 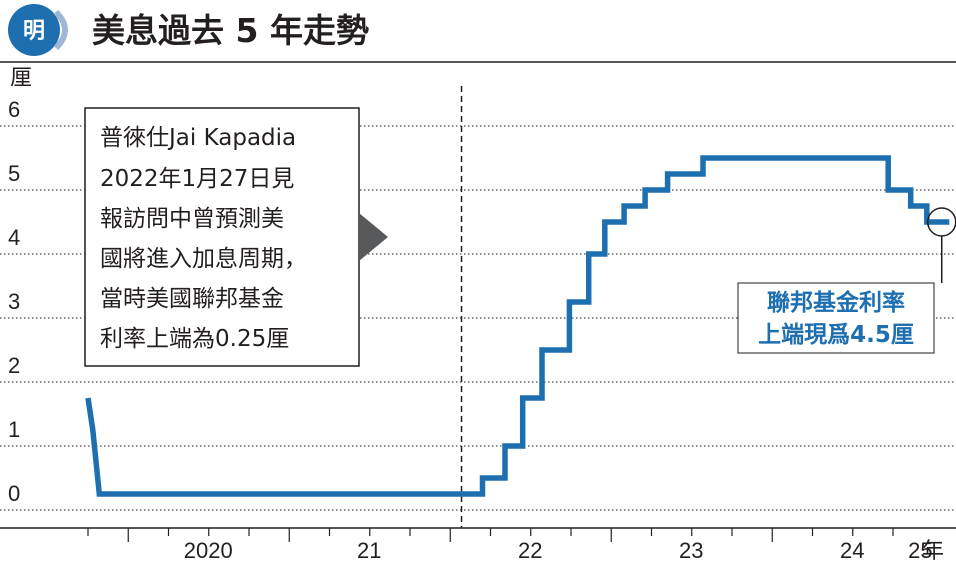 What do you see at coordinates (21, 78) in the screenshot?
I see `y-axis-unit: 厘` at bounding box center [21, 78].